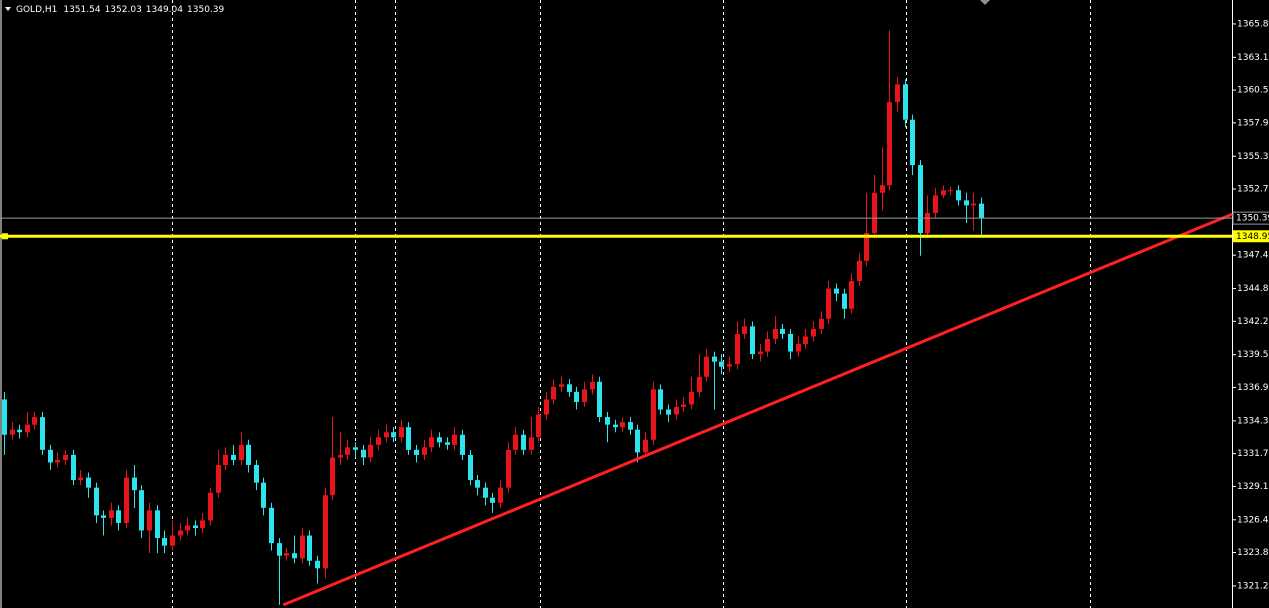 The width and height of the screenshot is (1269, 608). Describe the element at coordinates (985, 2) in the screenshot. I see `shift-marker` at that location.